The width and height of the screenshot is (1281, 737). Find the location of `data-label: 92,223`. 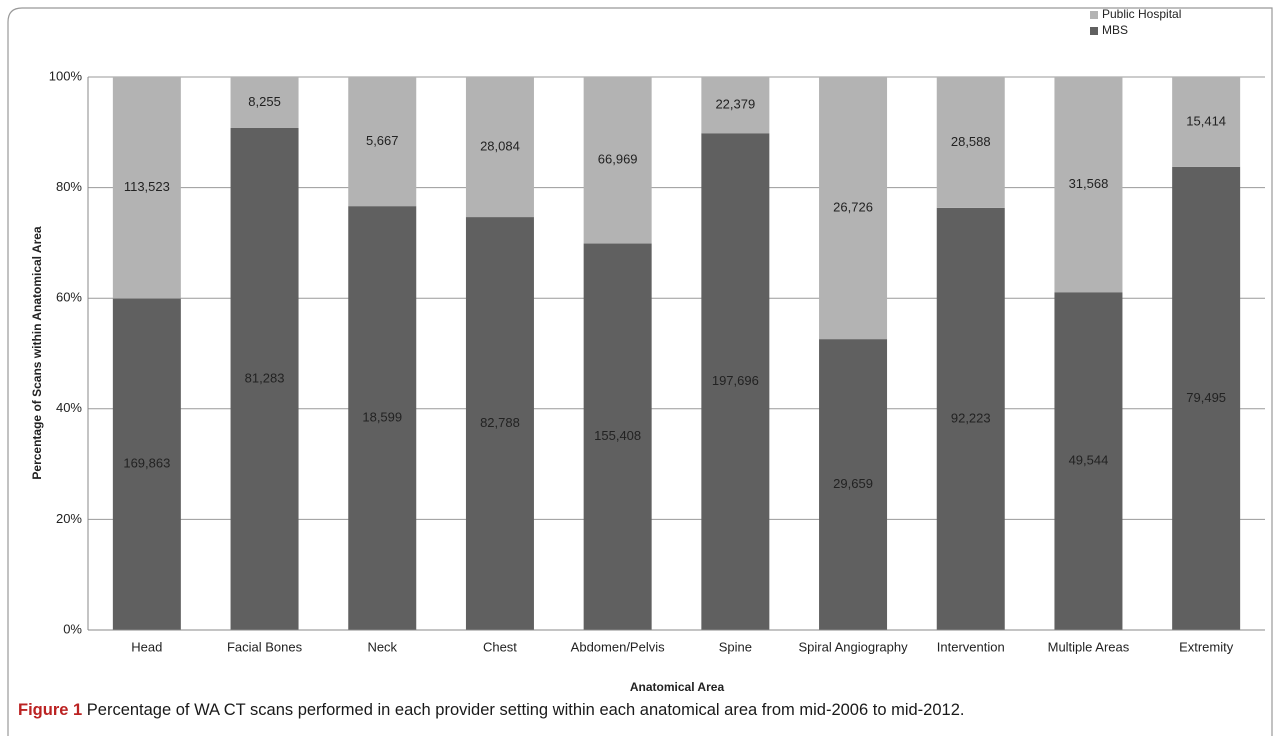

data-label: 92,223 is located at coordinates (971, 417).